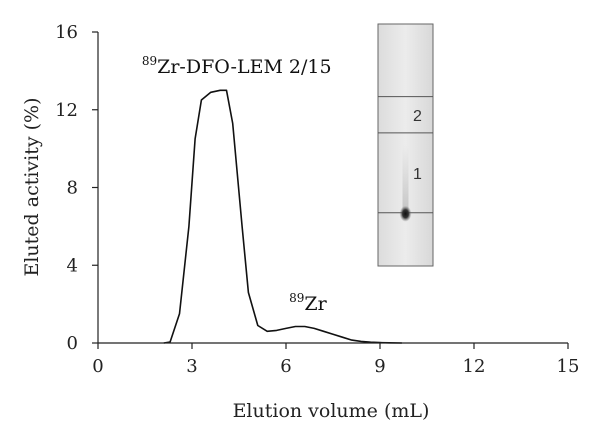 The image size is (600, 439). Describe the element at coordinates (474, 366) in the screenshot. I see `x-tick-label: 12` at that location.